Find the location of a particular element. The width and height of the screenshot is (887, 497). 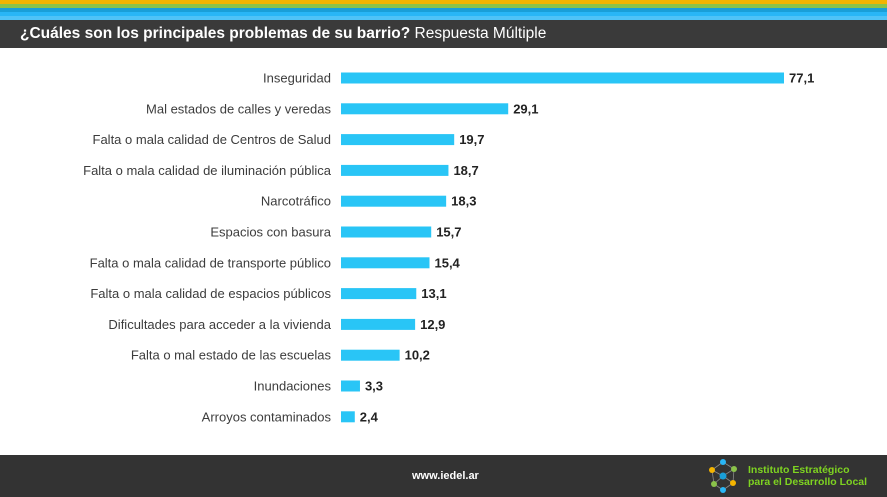

data-label: 19,7 is located at coordinates (471, 139).